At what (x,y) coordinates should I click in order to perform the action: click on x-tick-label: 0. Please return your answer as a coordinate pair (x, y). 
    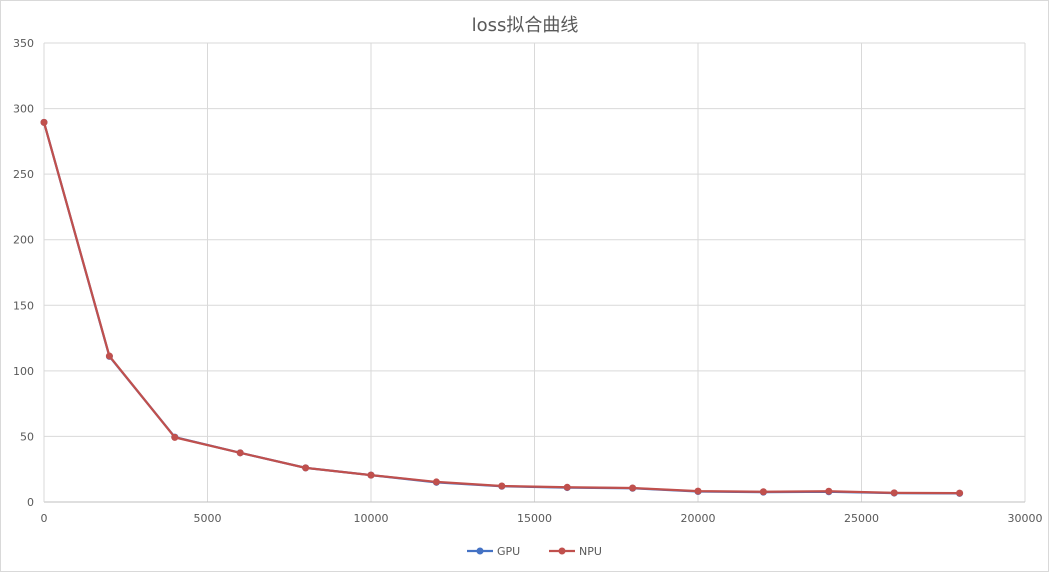
    Looking at the image, I should click on (44, 518).